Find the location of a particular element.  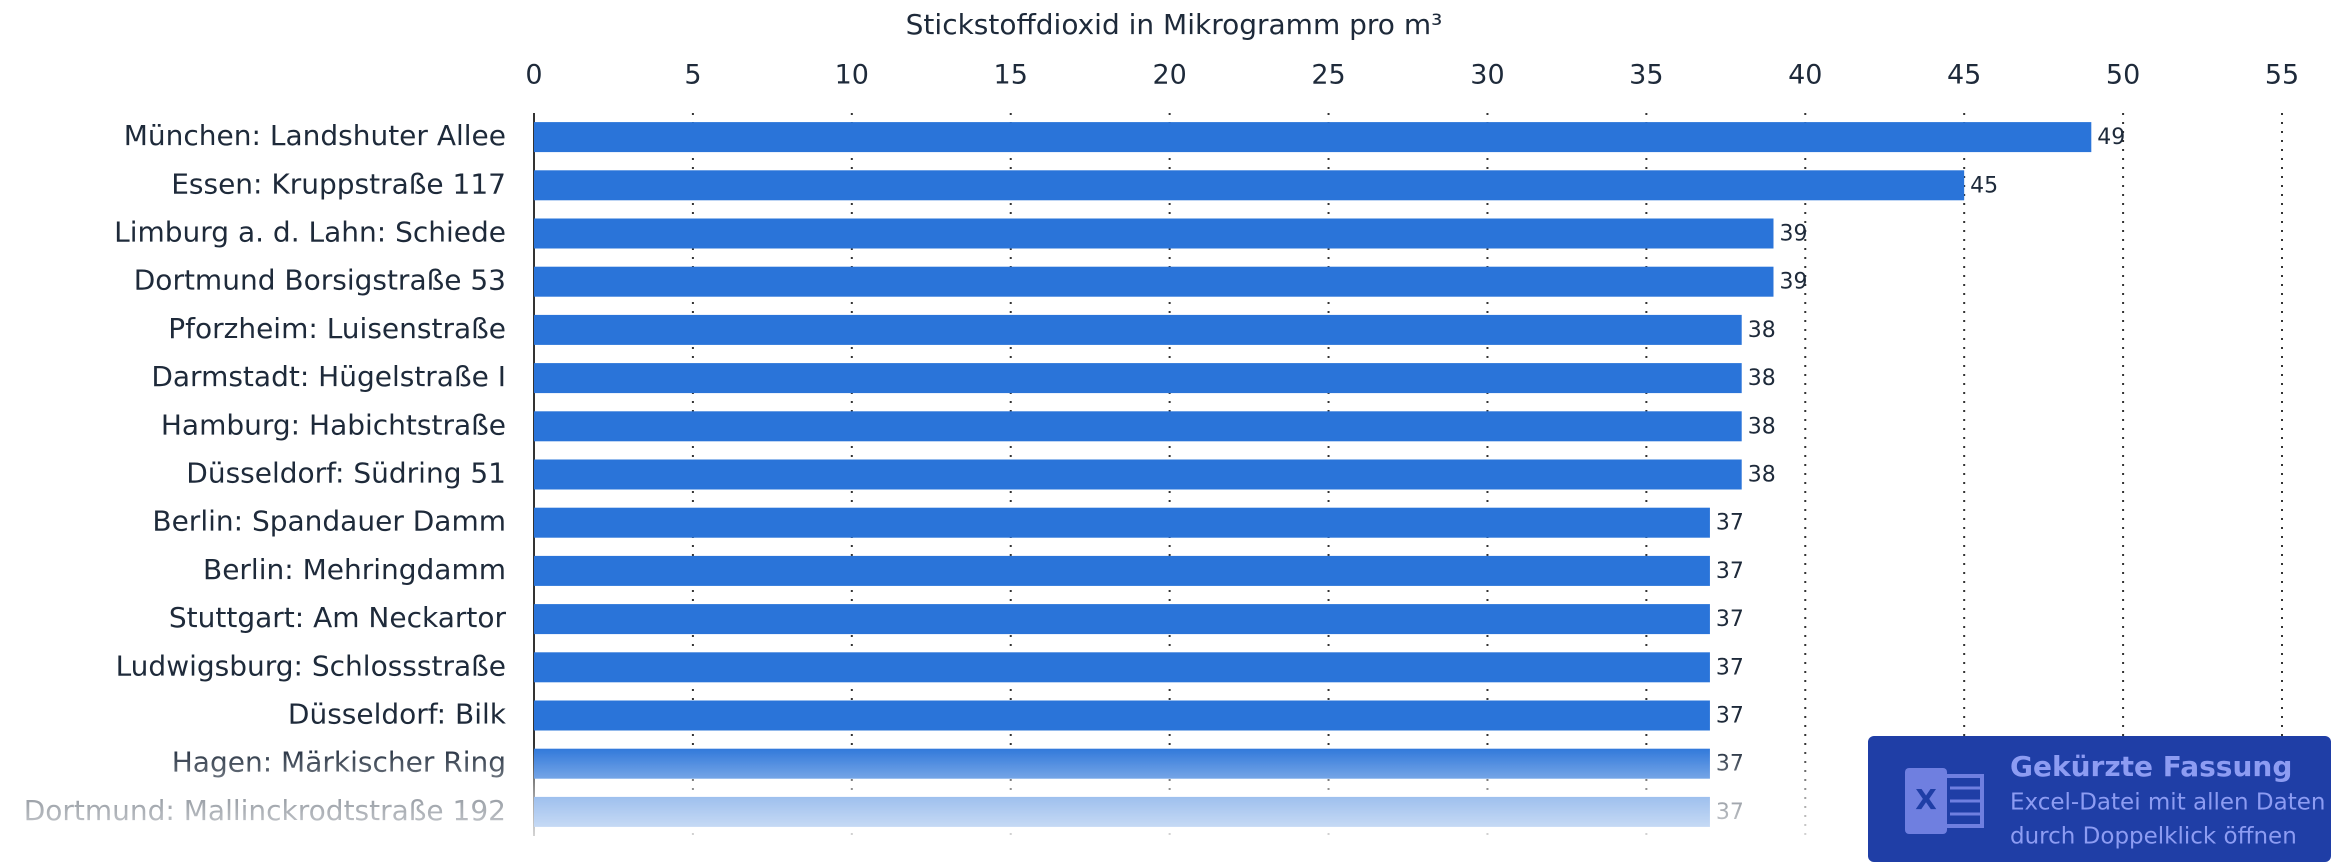

excel-icon-letter: X is located at coordinates (1926, 799).